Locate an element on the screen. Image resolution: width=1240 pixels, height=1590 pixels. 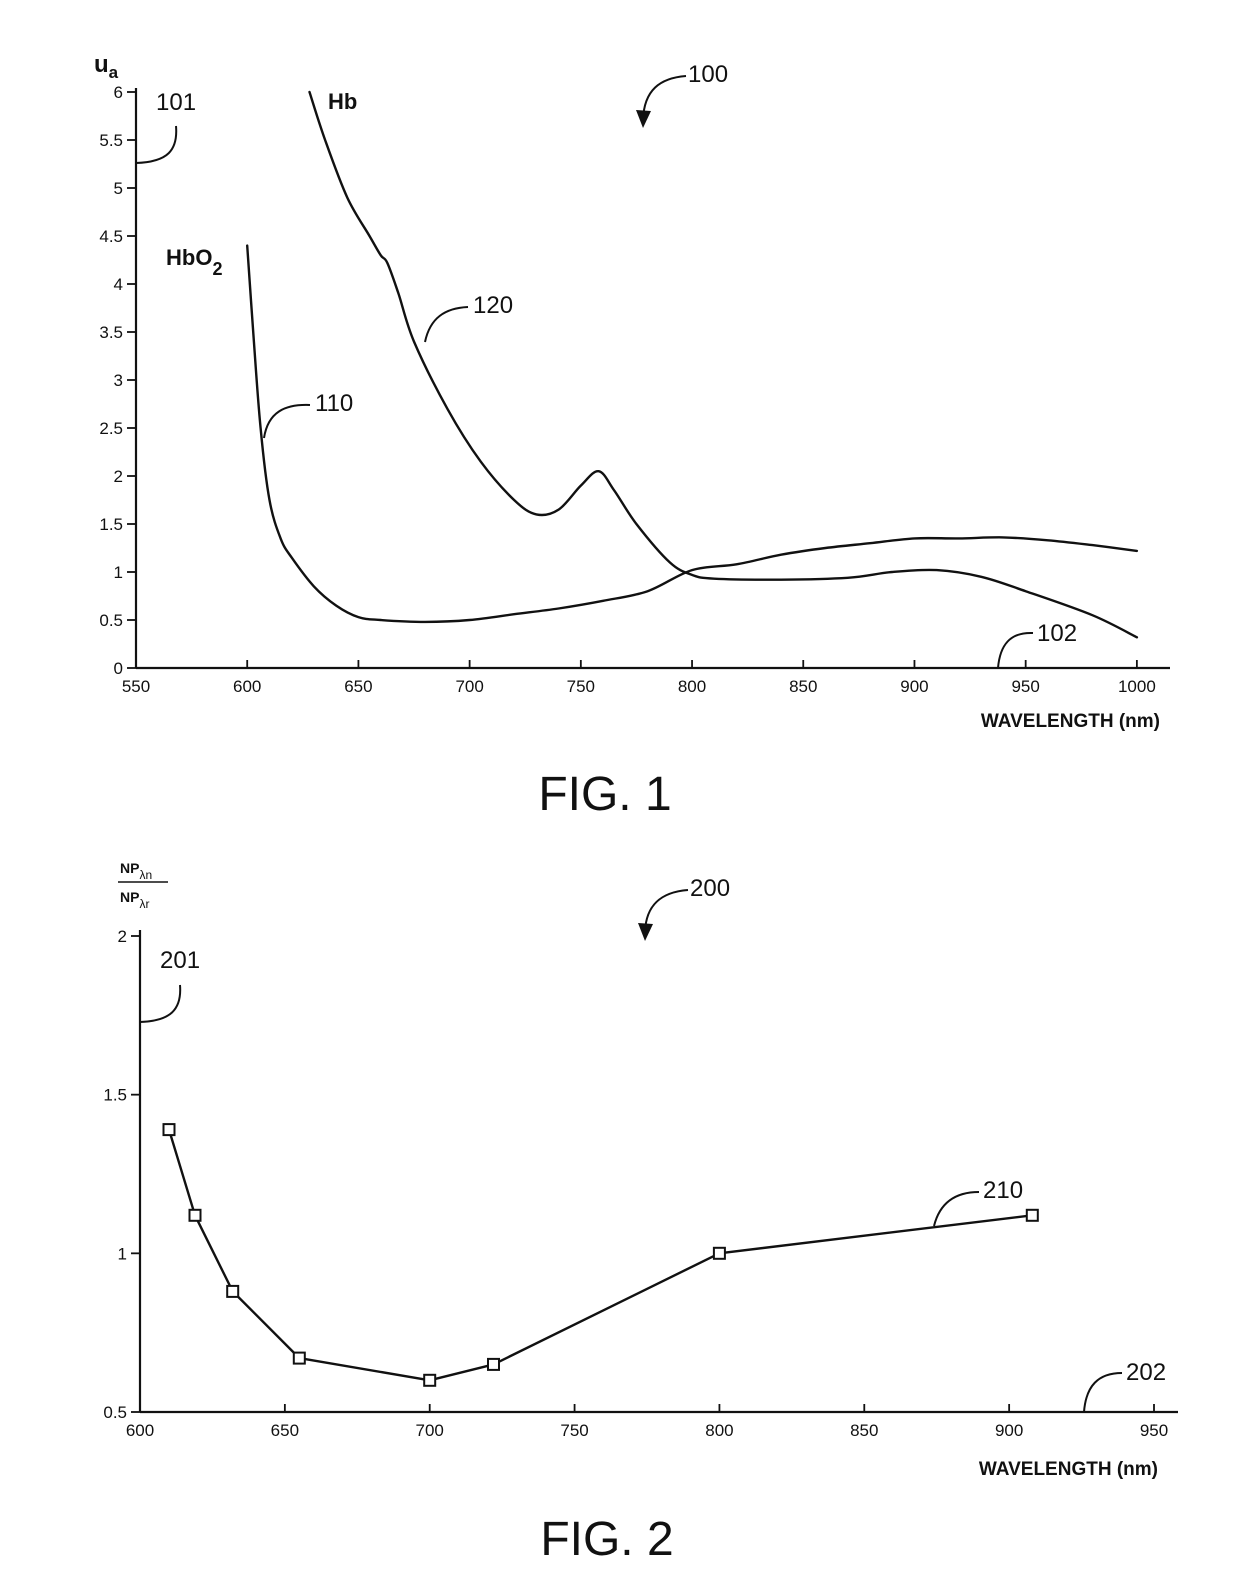
fig1-y-tick-label: 5 is located at coordinates (118, 188).